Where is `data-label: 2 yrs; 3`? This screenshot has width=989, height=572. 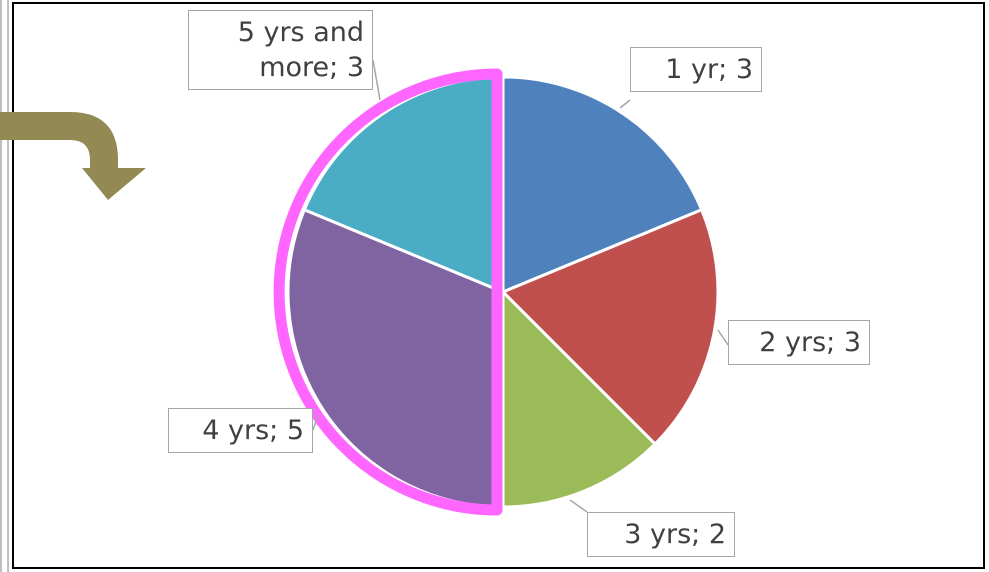
data-label: 2 yrs; 3 is located at coordinates (799, 343).